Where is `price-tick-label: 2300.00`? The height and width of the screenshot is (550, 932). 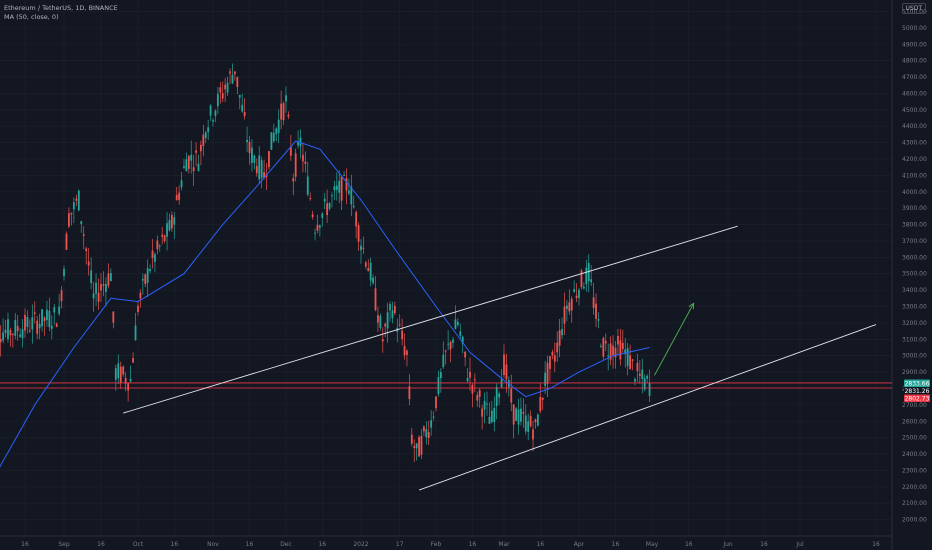 price-tick-label: 2300.00 is located at coordinates (914, 470).